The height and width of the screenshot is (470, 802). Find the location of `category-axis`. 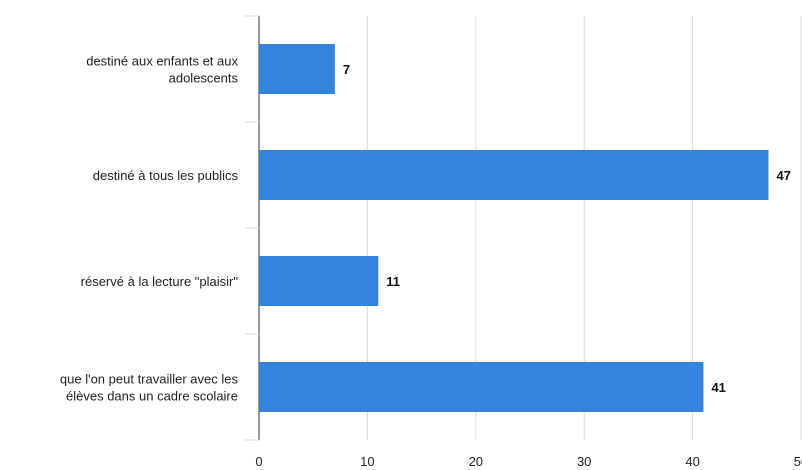

category-axis is located at coordinates (252, 228).